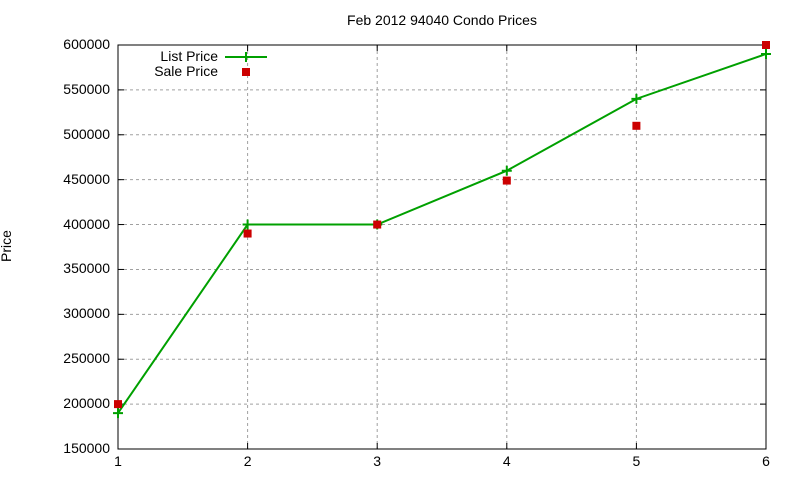 The width and height of the screenshot is (800, 480). I want to click on x-tick-label: 3, so click(377, 461).